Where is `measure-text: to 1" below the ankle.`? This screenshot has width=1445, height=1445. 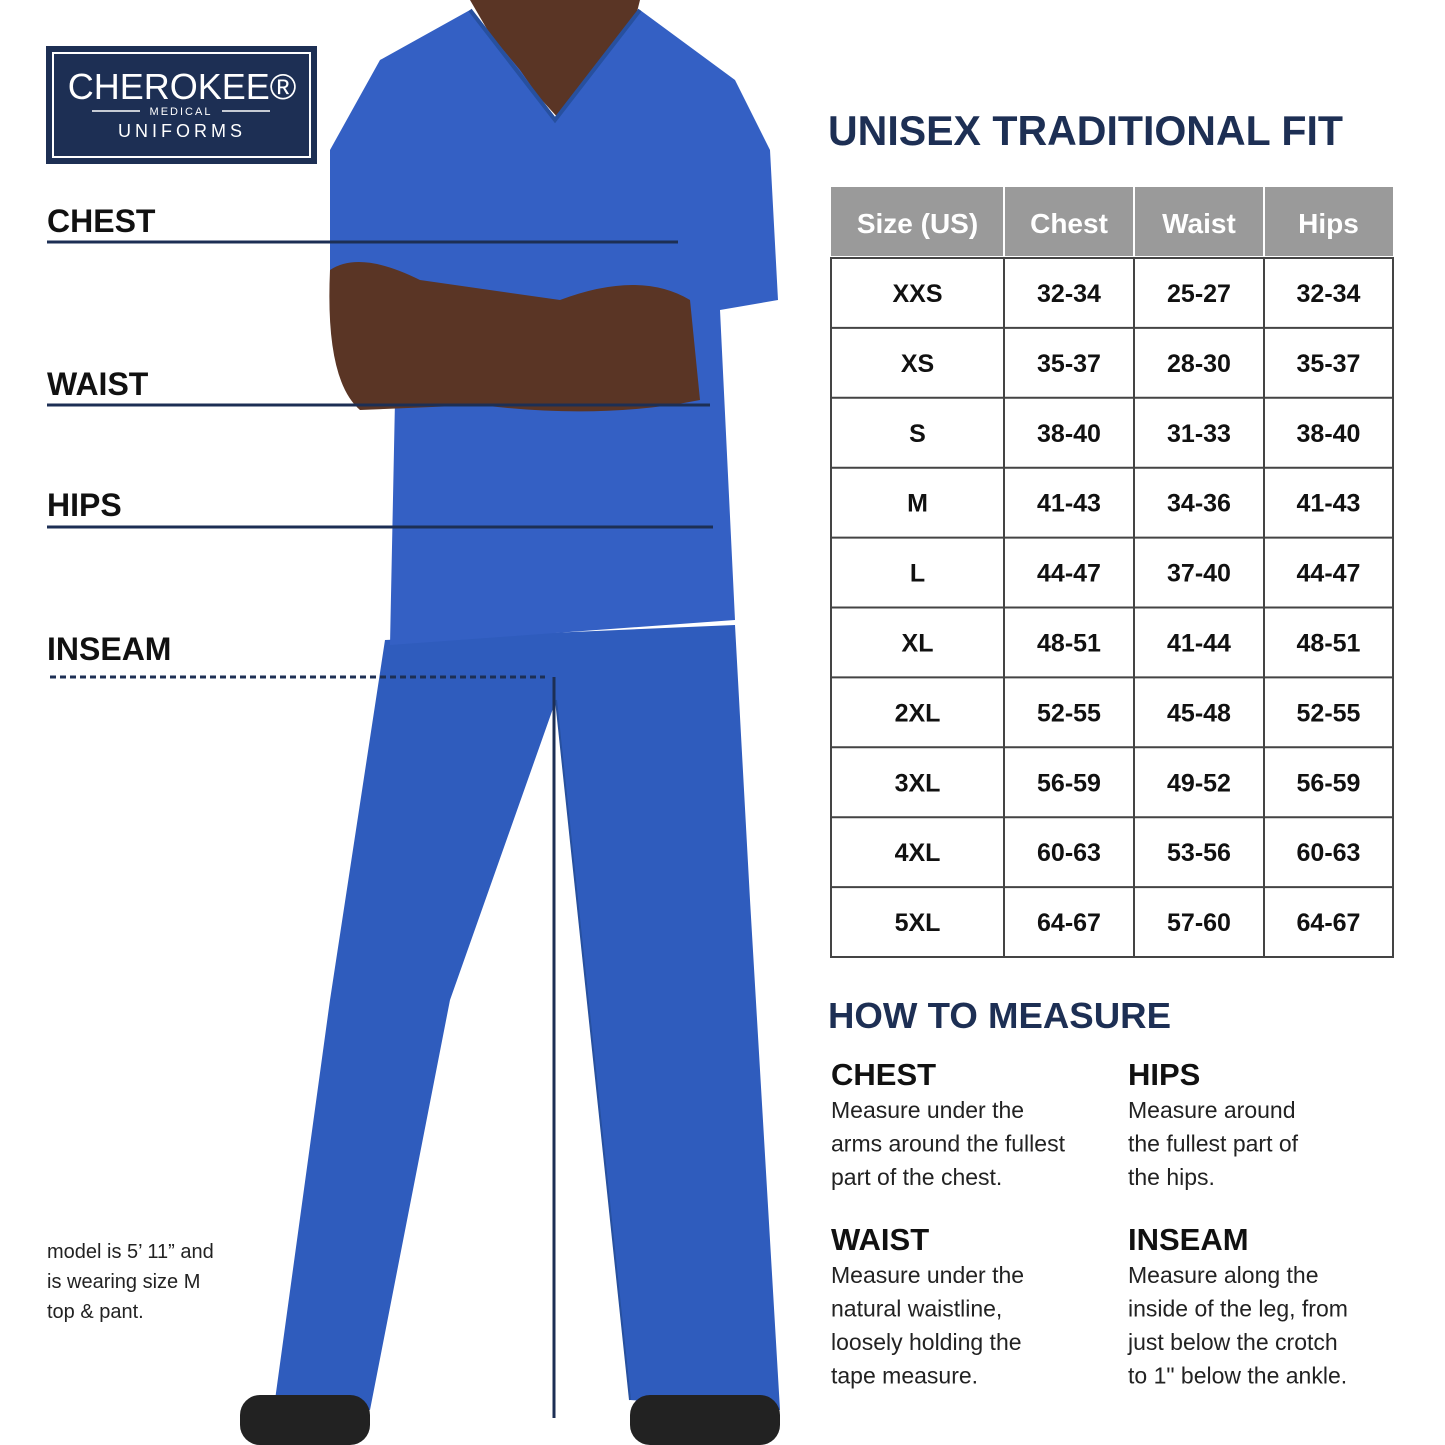
measure-text: to 1" below the ankle. is located at coordinates (1237, 1376).